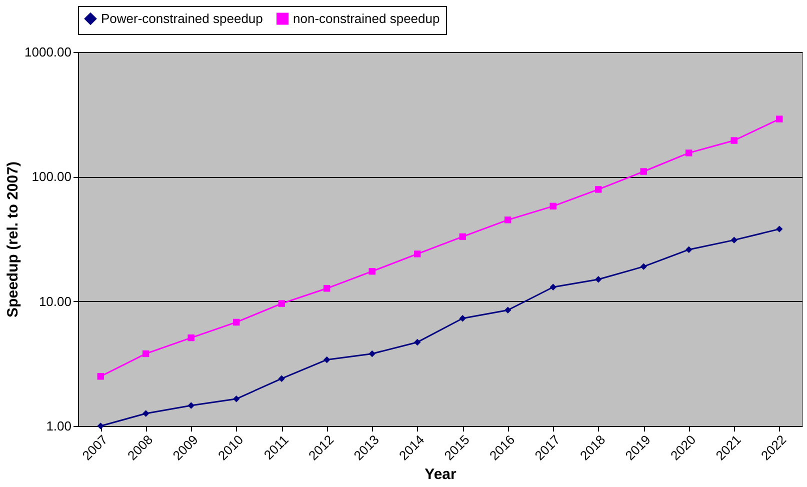 This screenshot has width=807, height=487. I want to click on y-tick-label: 1.00, so click(59, 426).